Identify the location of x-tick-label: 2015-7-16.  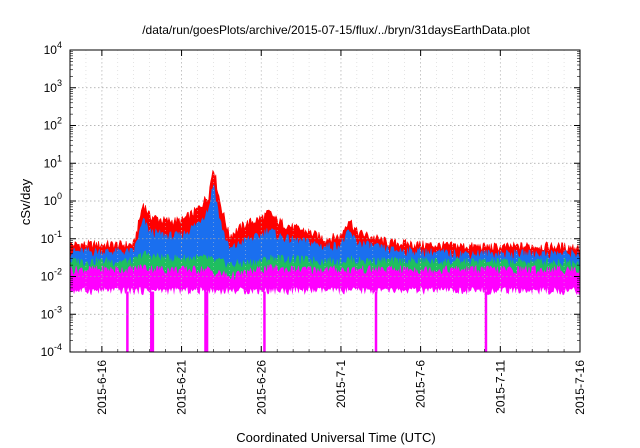
(580, 387).